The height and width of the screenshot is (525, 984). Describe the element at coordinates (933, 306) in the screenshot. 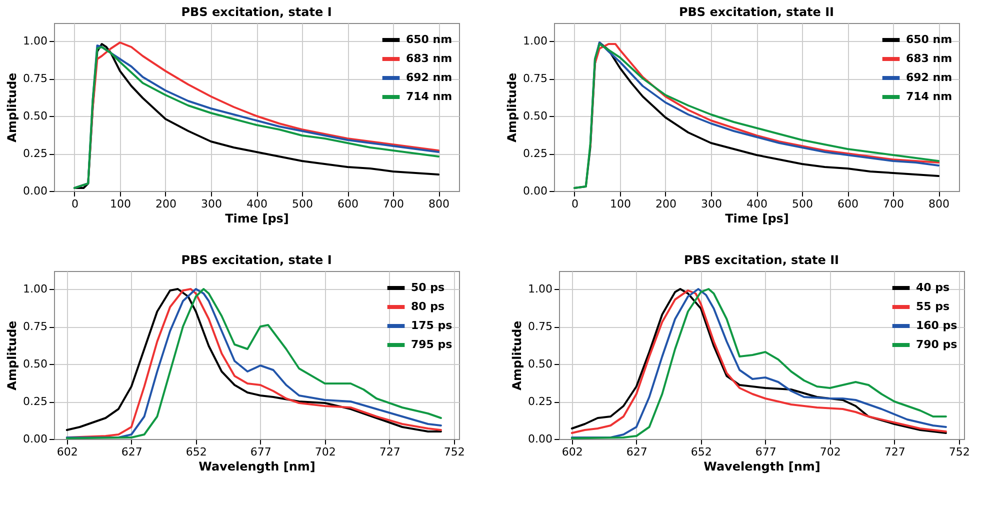

I see `legend-label: 55 ps` at that location.